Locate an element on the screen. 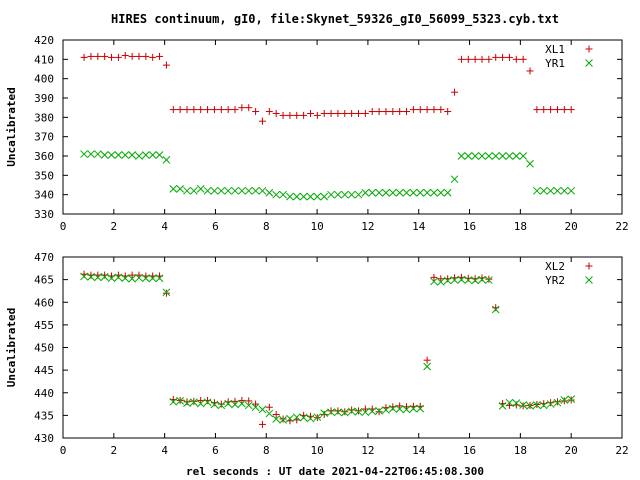  legend-label-YR1: YR1 is located at coordinates (555, 63).